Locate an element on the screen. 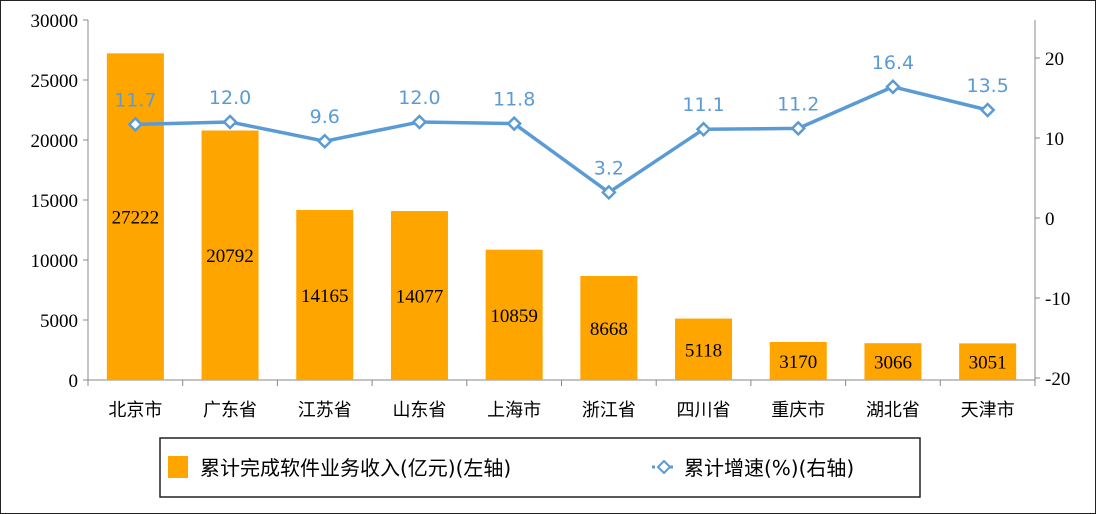 The height and width of the screenshot is (514, 1096). line-data-label: 13.5 is located at coordinates (987, 86).